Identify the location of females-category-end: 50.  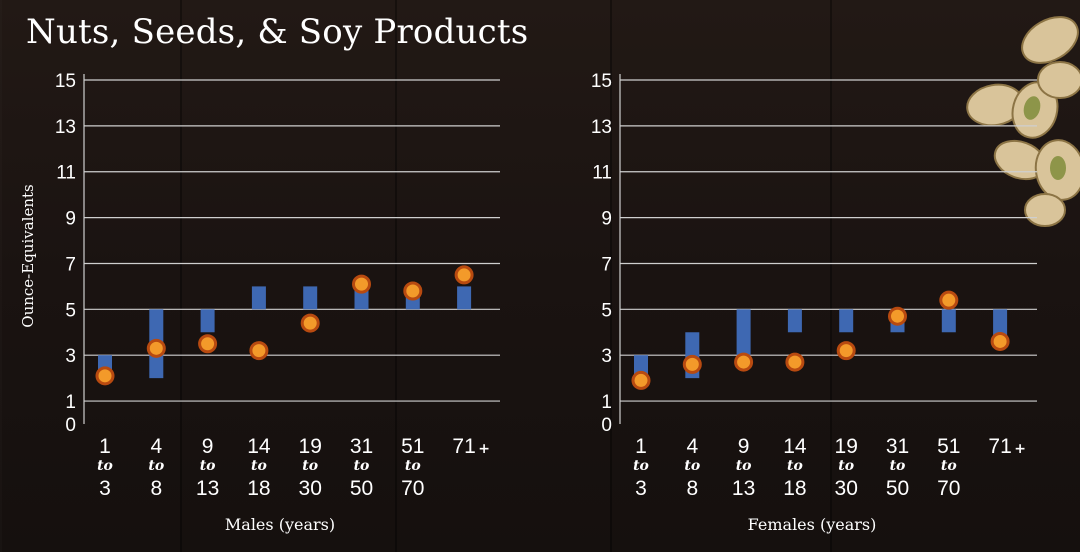
(897, 488).